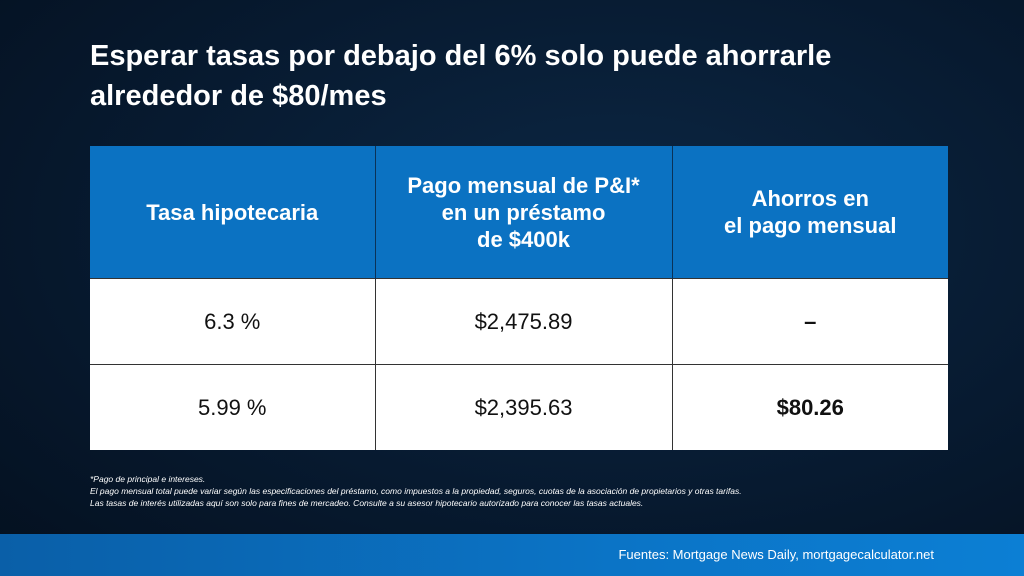 Image resolution: width=1024 pixels, height=576 pixels. I want to click on header-line: el pago mensual, so click(810, 225).